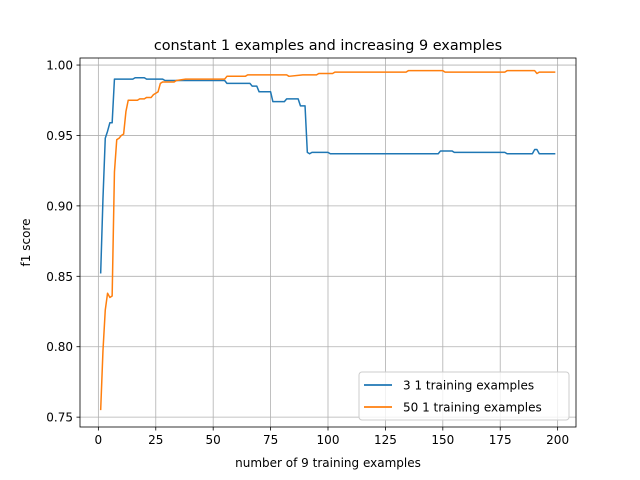 The width and height of the screenshot is (640, 480). What do you see at coordinates (468, 386) in the screenshot?
I see `legend-label-series-1: 3 1 training examples` at bounding box center [468, 386].